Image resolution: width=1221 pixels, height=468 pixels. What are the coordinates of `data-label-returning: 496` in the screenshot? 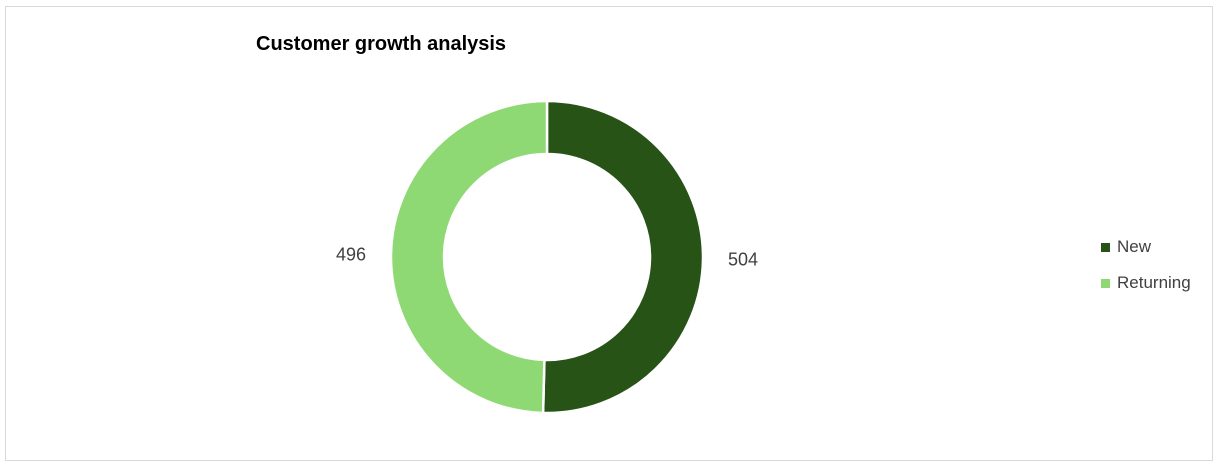 It's located at (351, 255).